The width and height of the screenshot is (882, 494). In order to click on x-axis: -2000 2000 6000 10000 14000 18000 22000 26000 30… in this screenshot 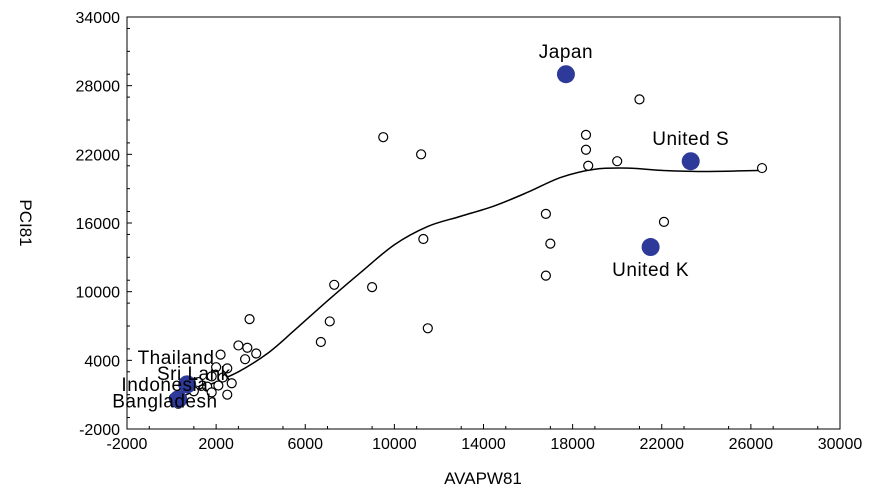, I will do `click(485, 438)`.